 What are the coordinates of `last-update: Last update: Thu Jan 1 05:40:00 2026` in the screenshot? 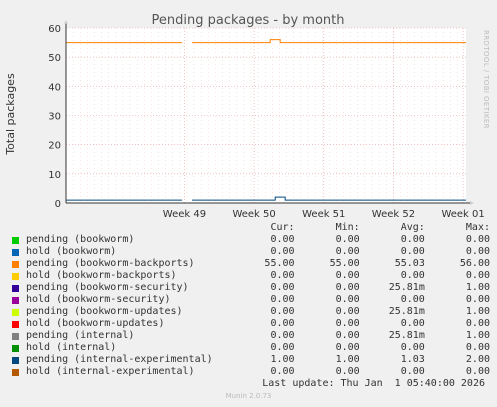 It's located at (373, 383).